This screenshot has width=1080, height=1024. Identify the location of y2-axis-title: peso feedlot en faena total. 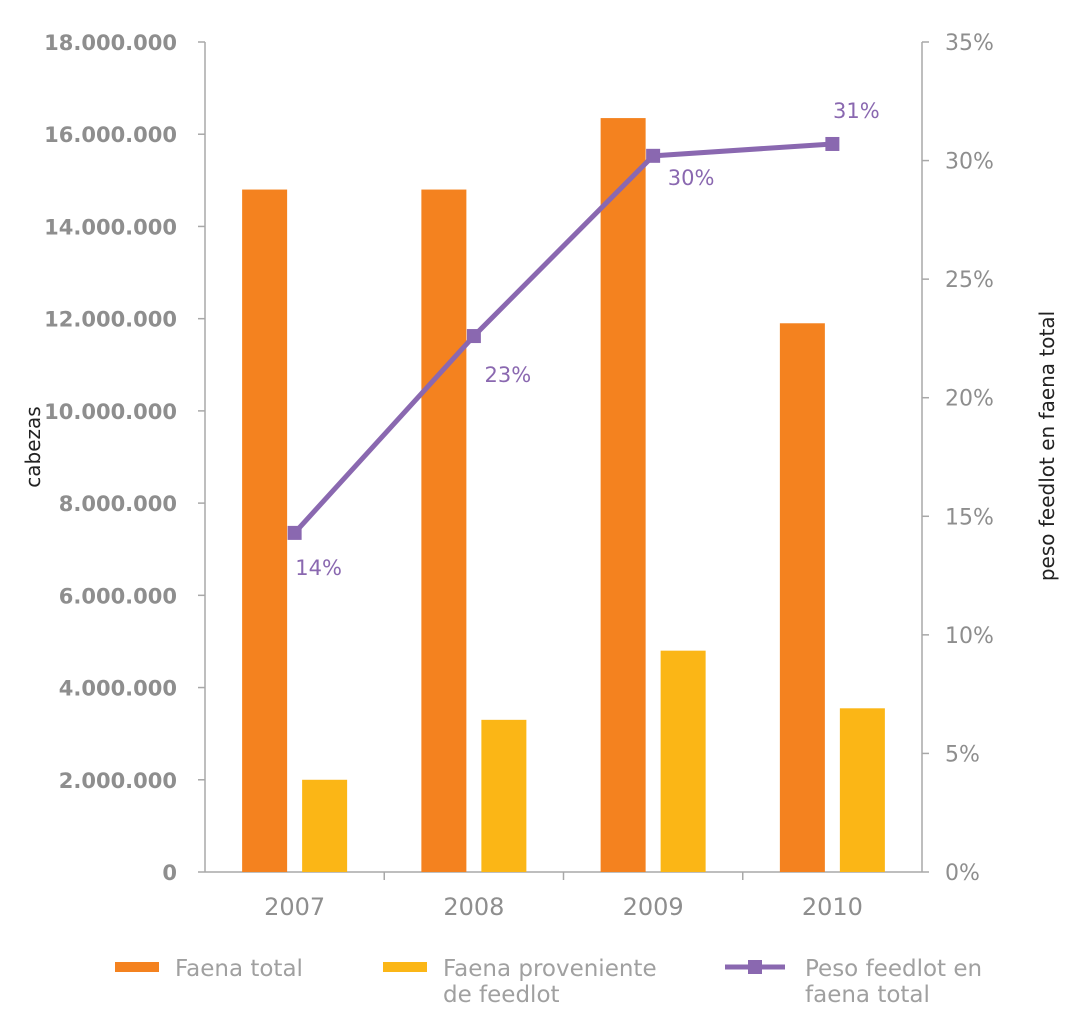
(1047, 446).